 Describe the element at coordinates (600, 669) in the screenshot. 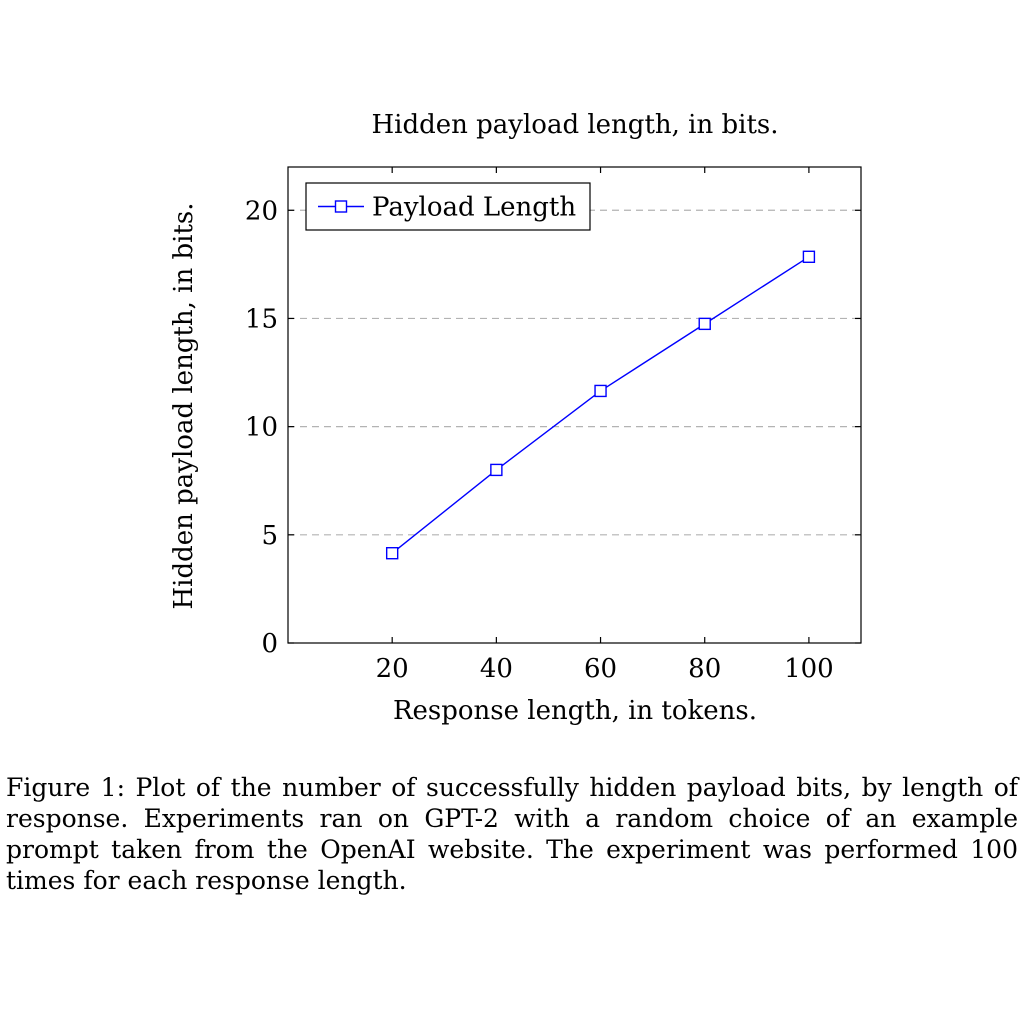

I see `x-tick-label: 60` at that location.